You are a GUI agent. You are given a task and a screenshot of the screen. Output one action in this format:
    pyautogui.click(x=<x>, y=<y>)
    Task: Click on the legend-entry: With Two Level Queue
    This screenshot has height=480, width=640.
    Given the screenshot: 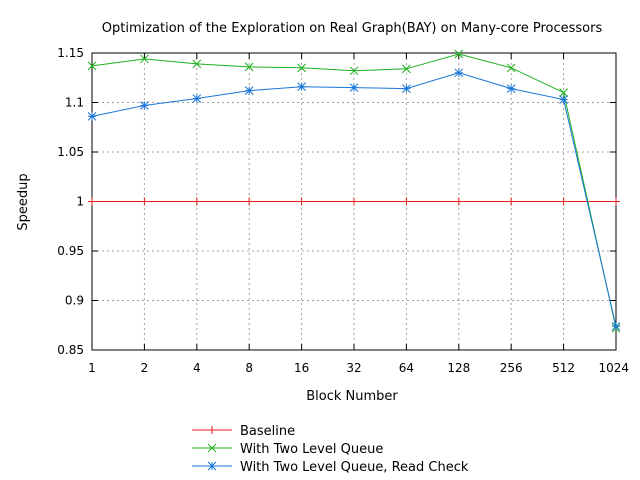 What is the action you would take?
    pyautogui.click(x=287, y=449)
    